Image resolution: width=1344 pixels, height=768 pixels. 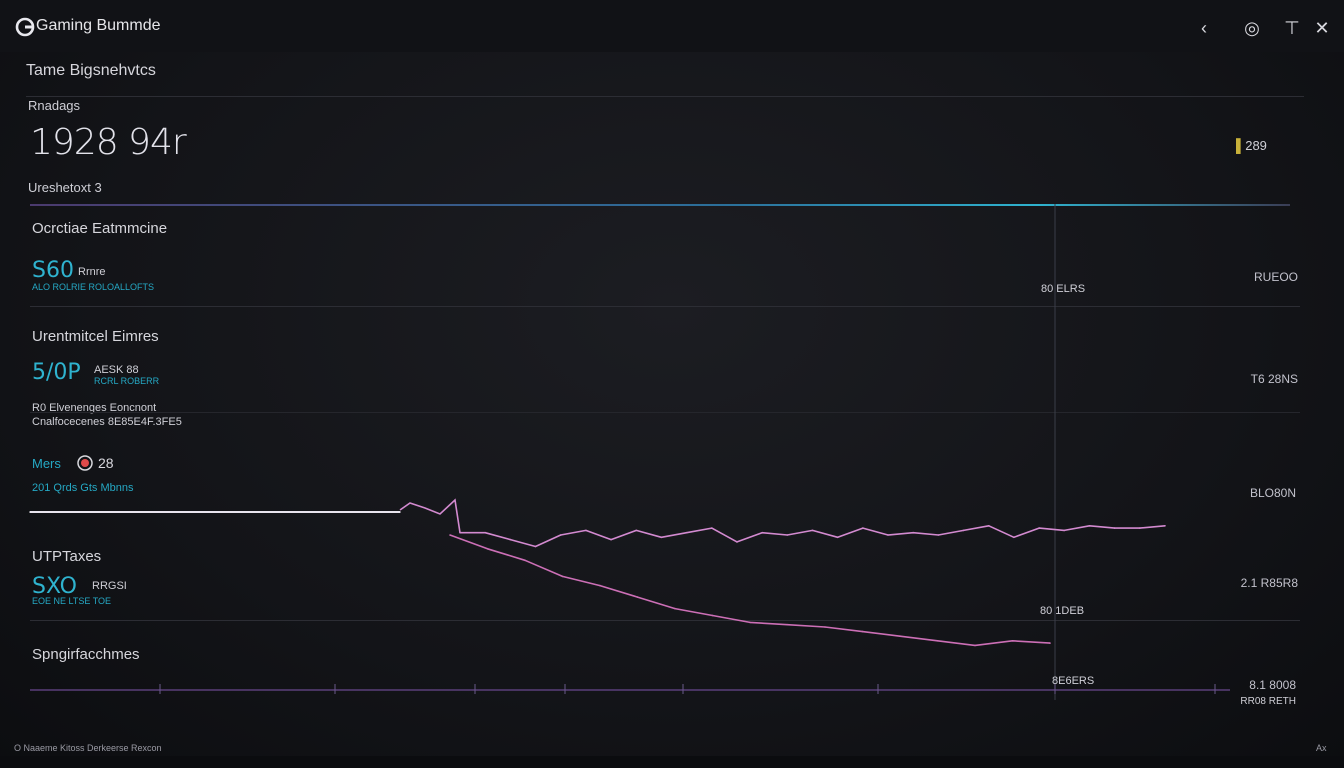 I want to click on settings-icon: ◎, so click(x=1252, y=27).